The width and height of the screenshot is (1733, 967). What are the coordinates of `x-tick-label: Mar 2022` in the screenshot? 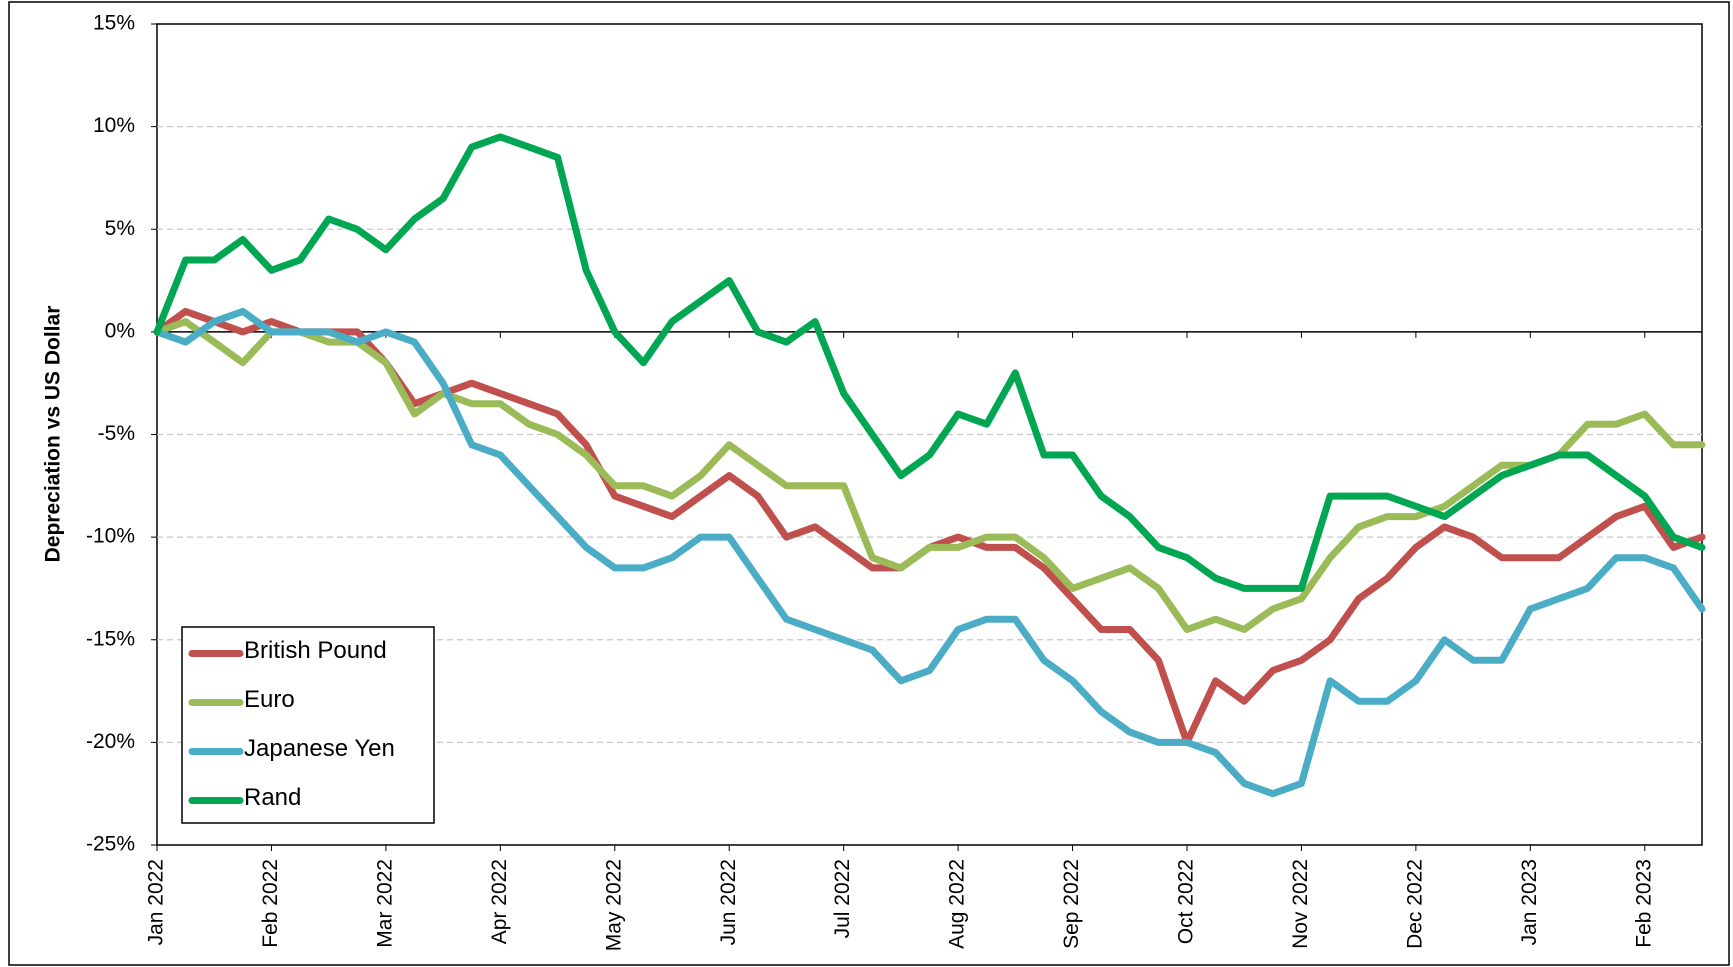 It's located at (384, 903).